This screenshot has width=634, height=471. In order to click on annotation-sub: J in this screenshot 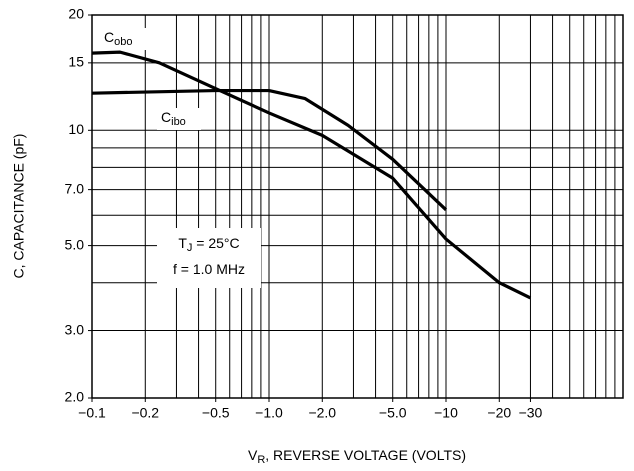, I will do `click(190, 248)`.